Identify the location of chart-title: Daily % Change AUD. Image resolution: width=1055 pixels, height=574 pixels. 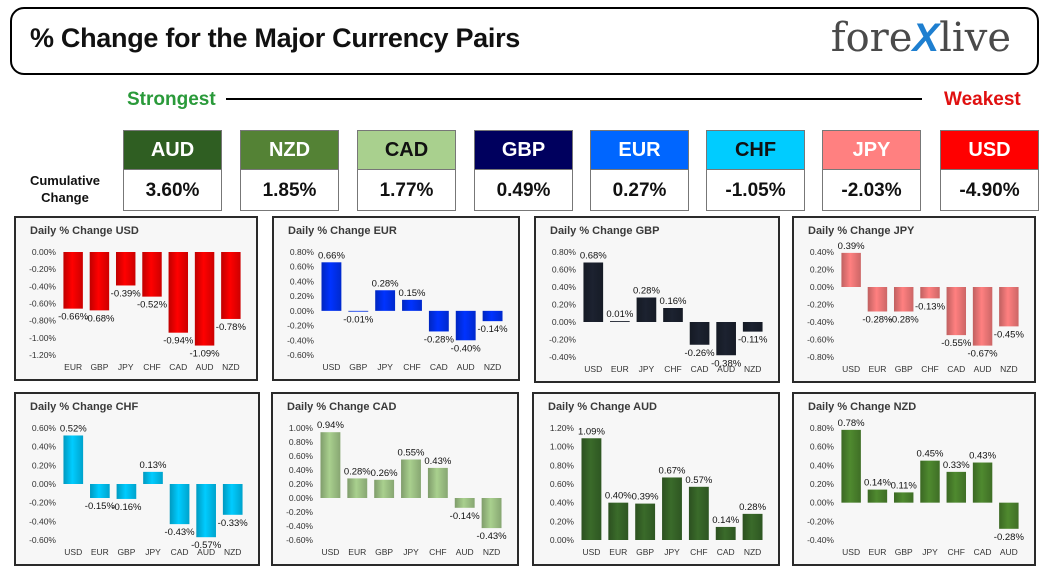
(602, 407).